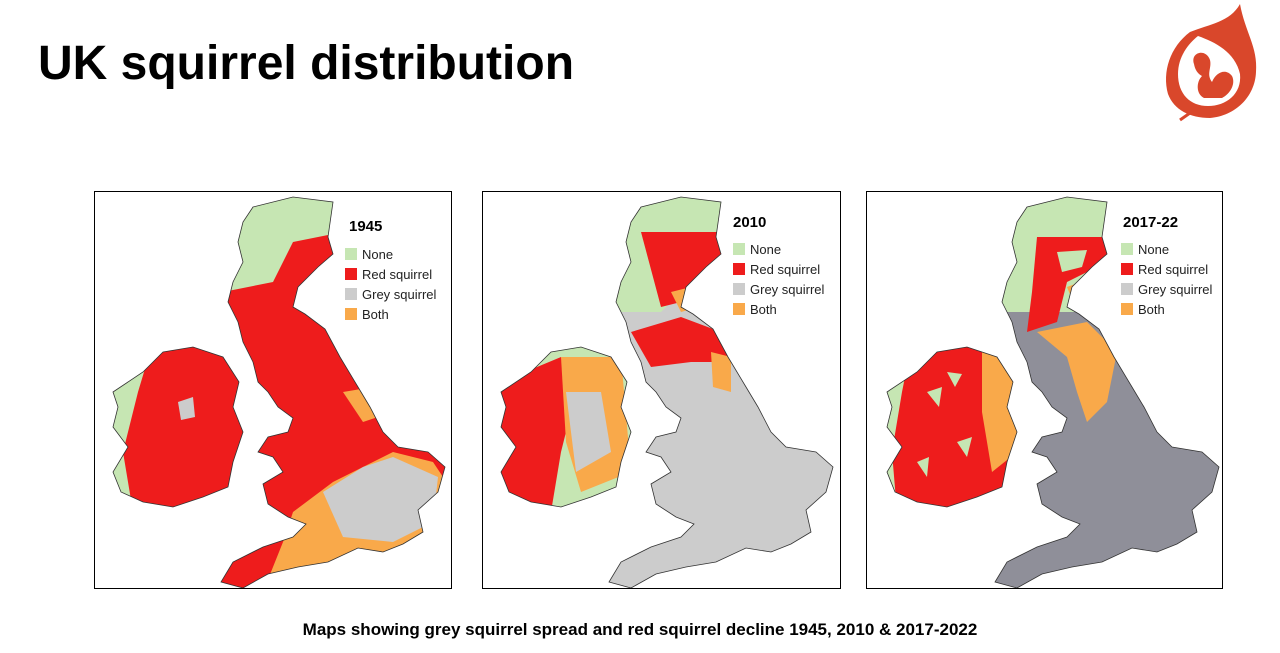  Describe the element at coordinates (1211, 63) in the screenshot. I see `red-squirrel-leaf-logo` at that location.